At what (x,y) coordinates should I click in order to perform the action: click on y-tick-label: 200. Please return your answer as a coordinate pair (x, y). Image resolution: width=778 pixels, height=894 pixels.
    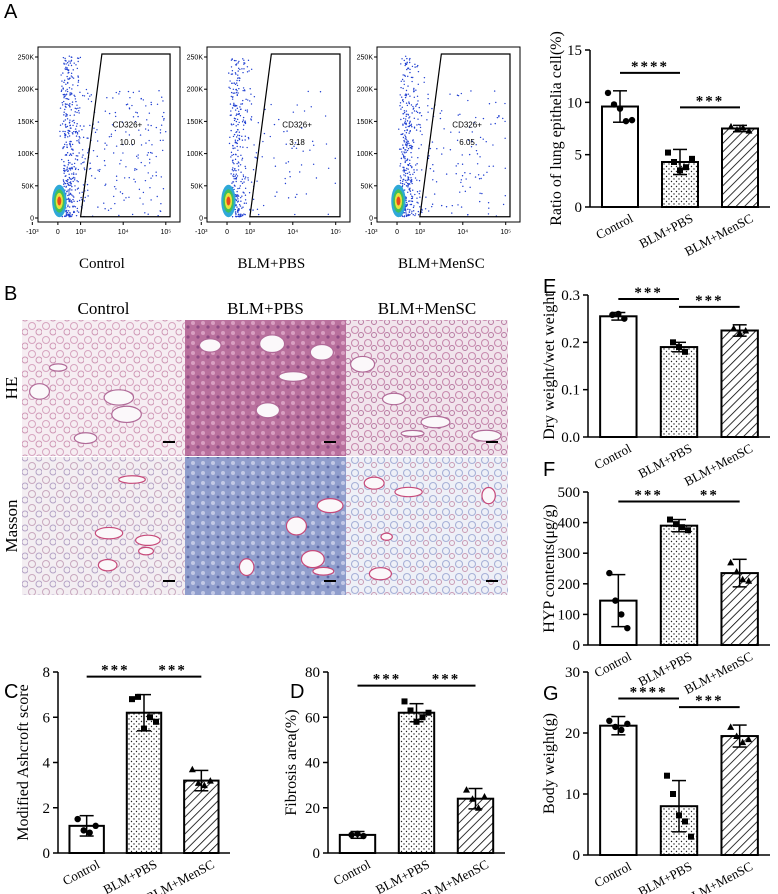
    Looking at the image, I should click on (569, 585).